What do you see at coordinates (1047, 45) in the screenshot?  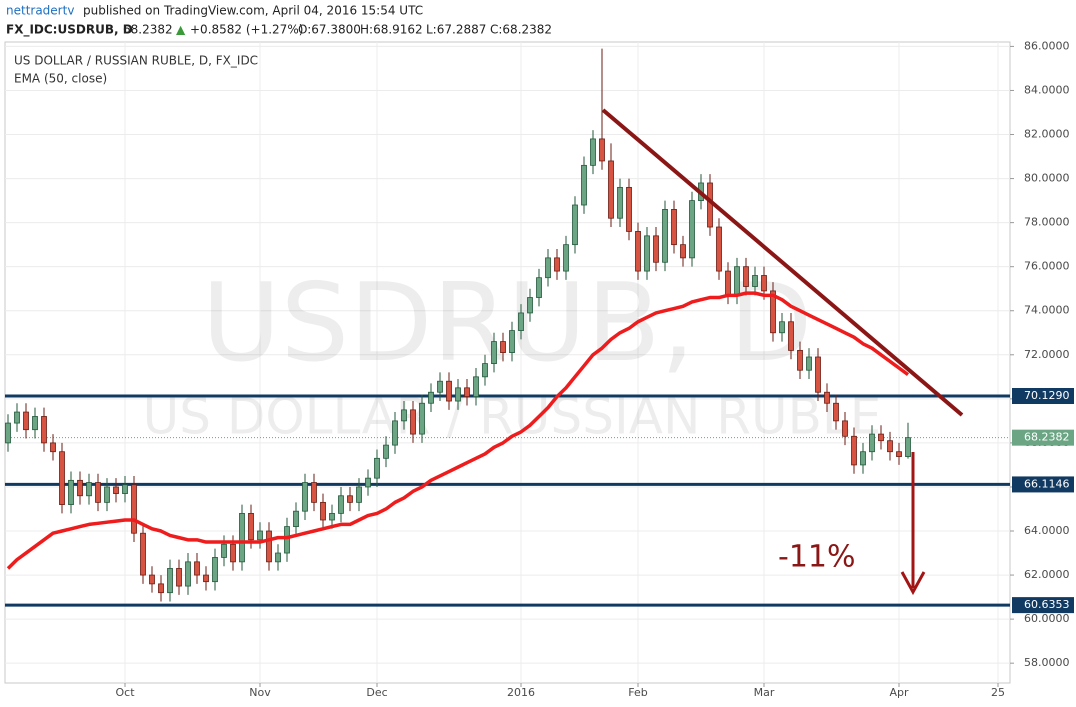 I see `y-tick-label: 86.0000` at bounding box center [1047, 45].